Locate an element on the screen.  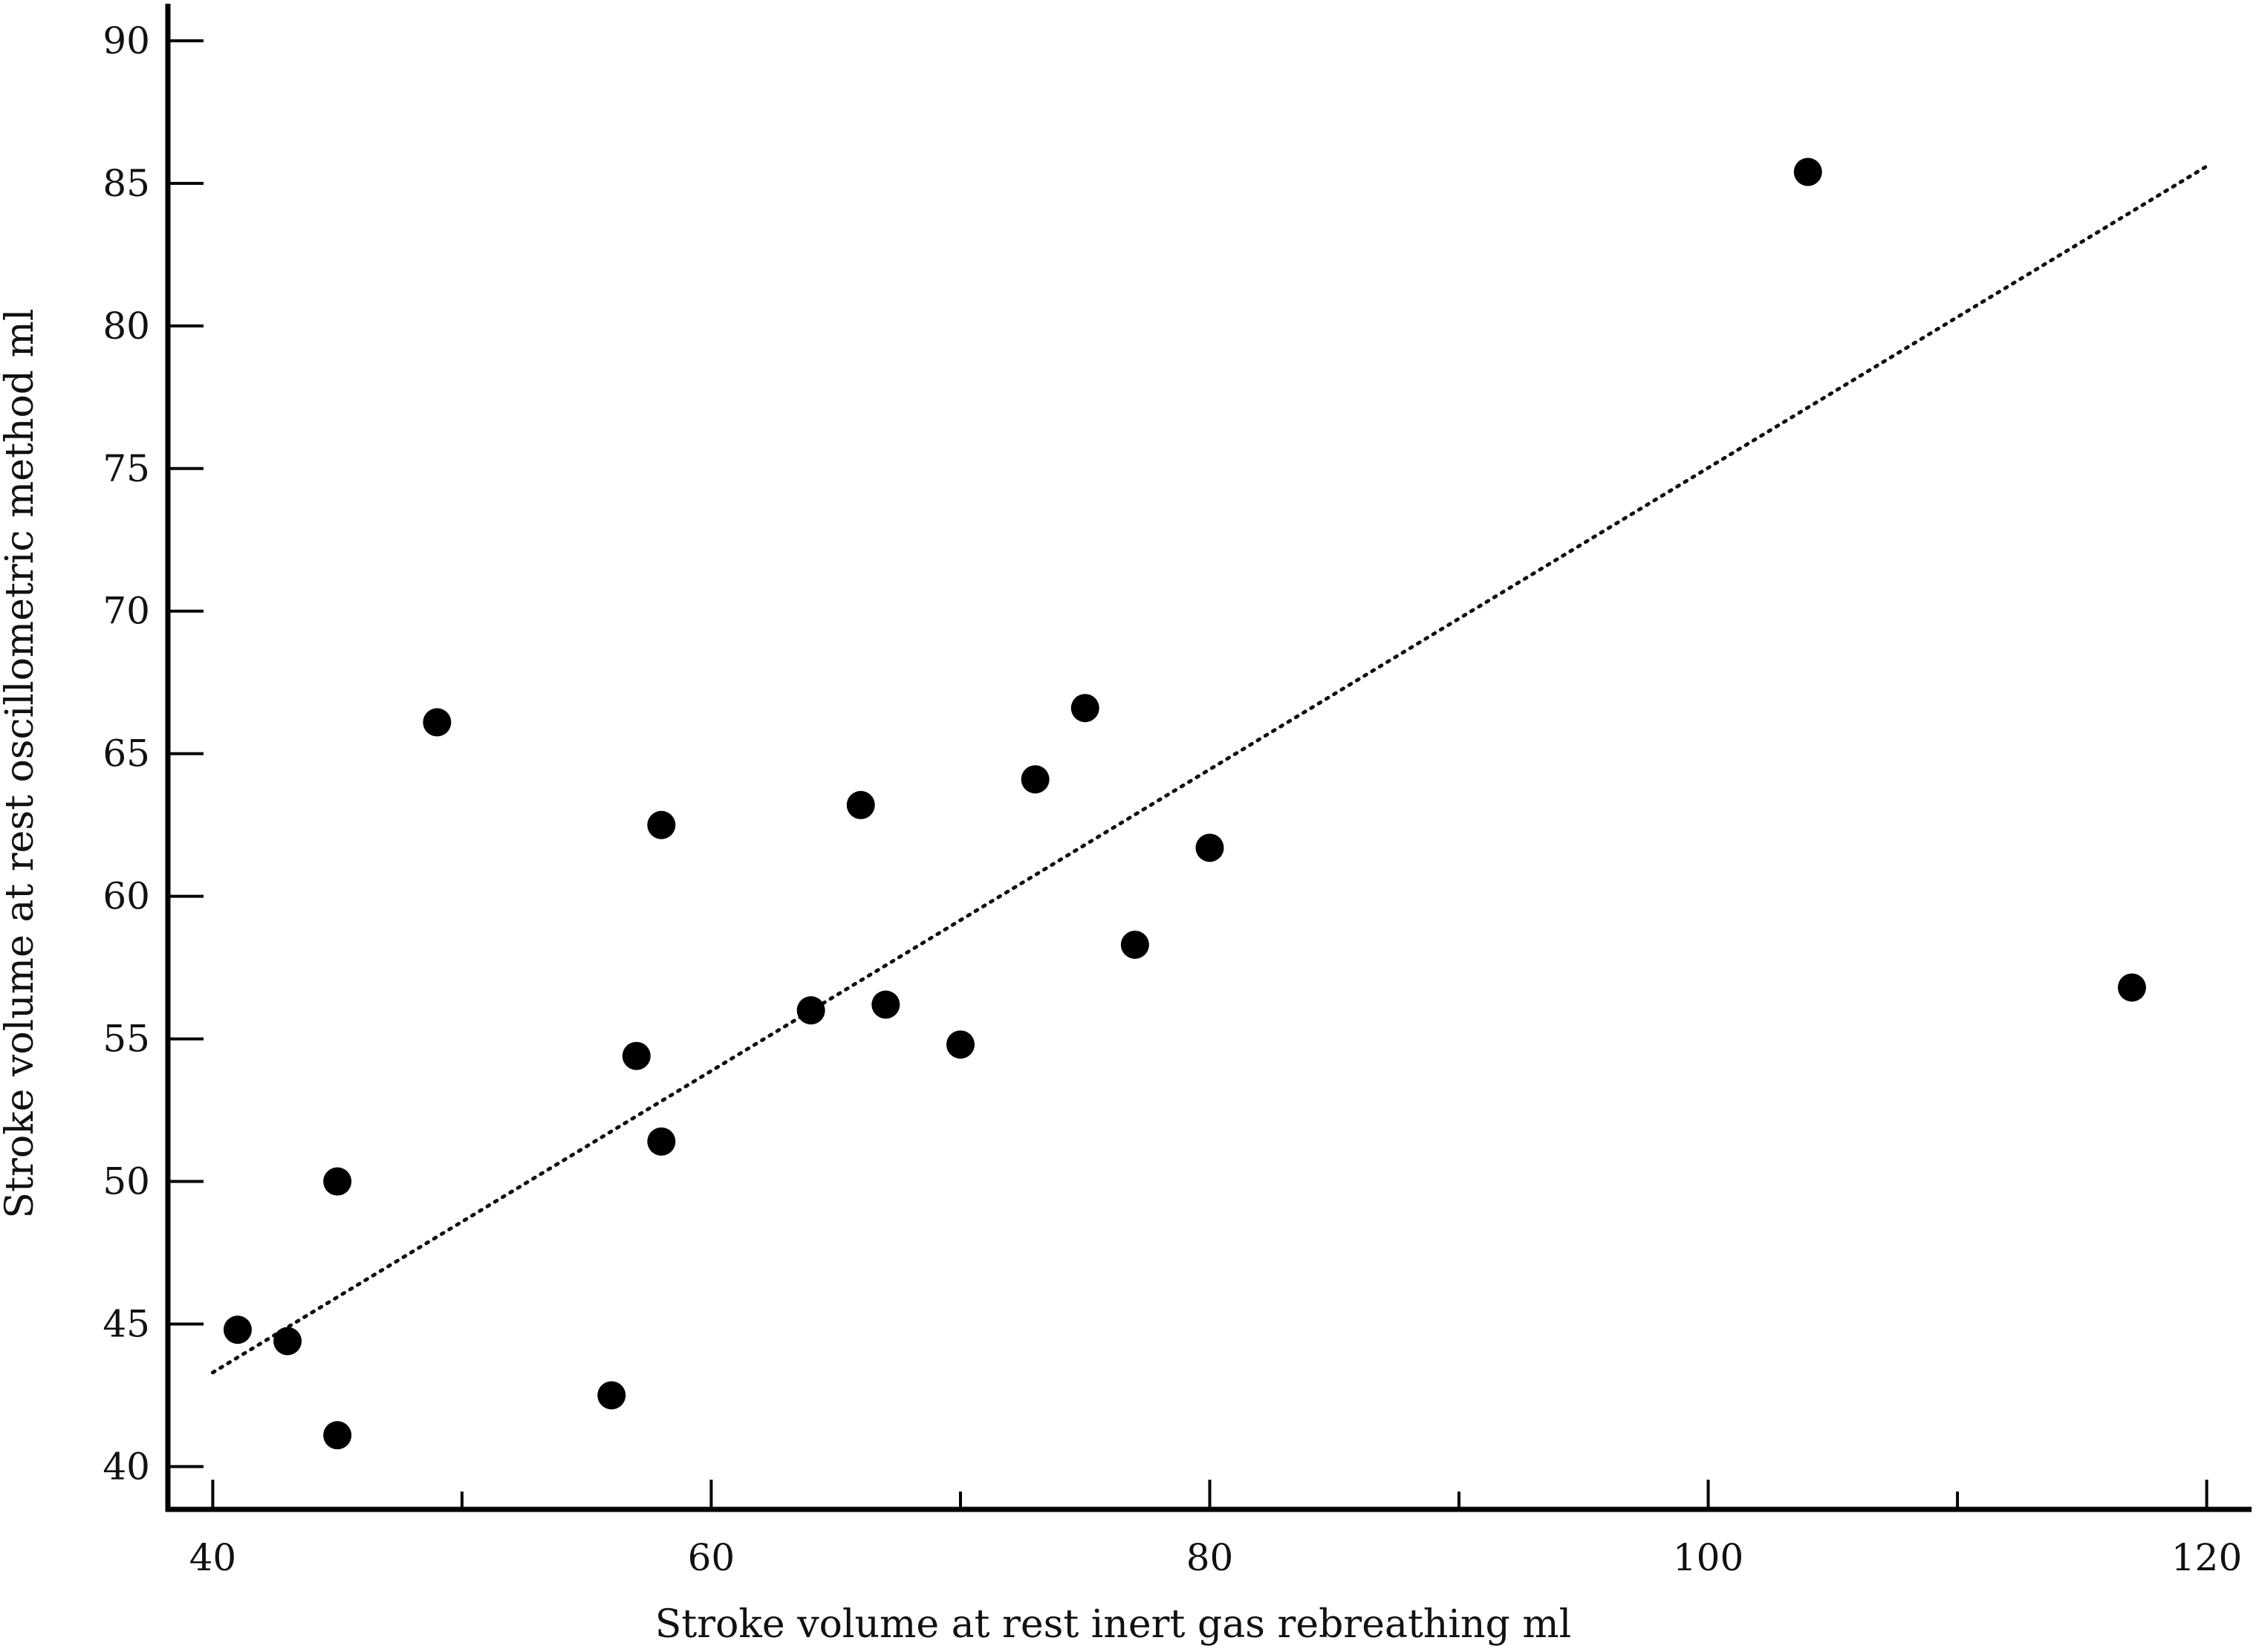
y-tick-label-90: 90 is located at coordinates (126, 41).